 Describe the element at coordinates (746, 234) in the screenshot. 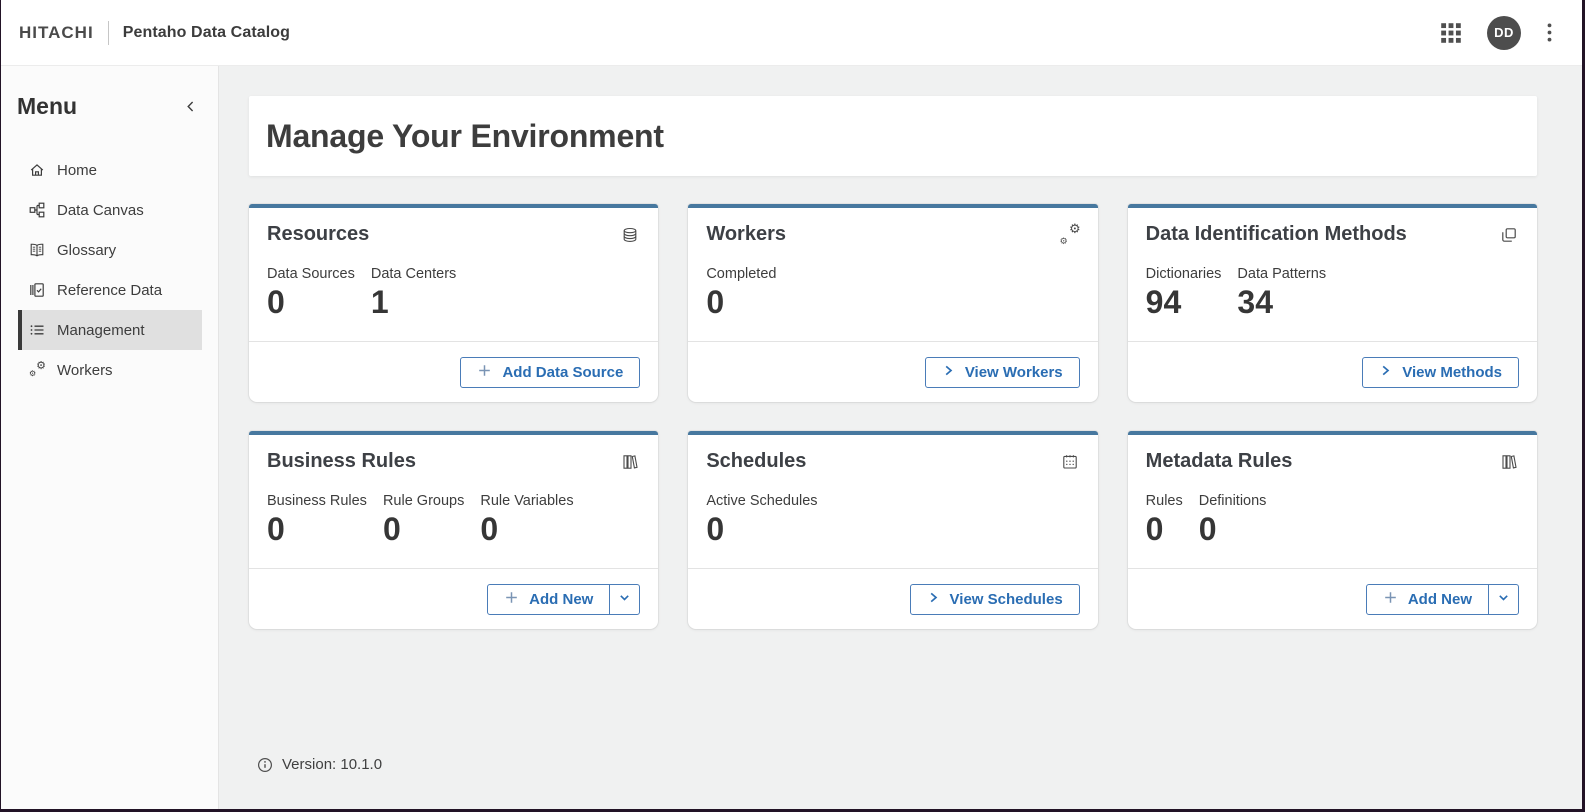

I see `card-title: Workers` at that location.